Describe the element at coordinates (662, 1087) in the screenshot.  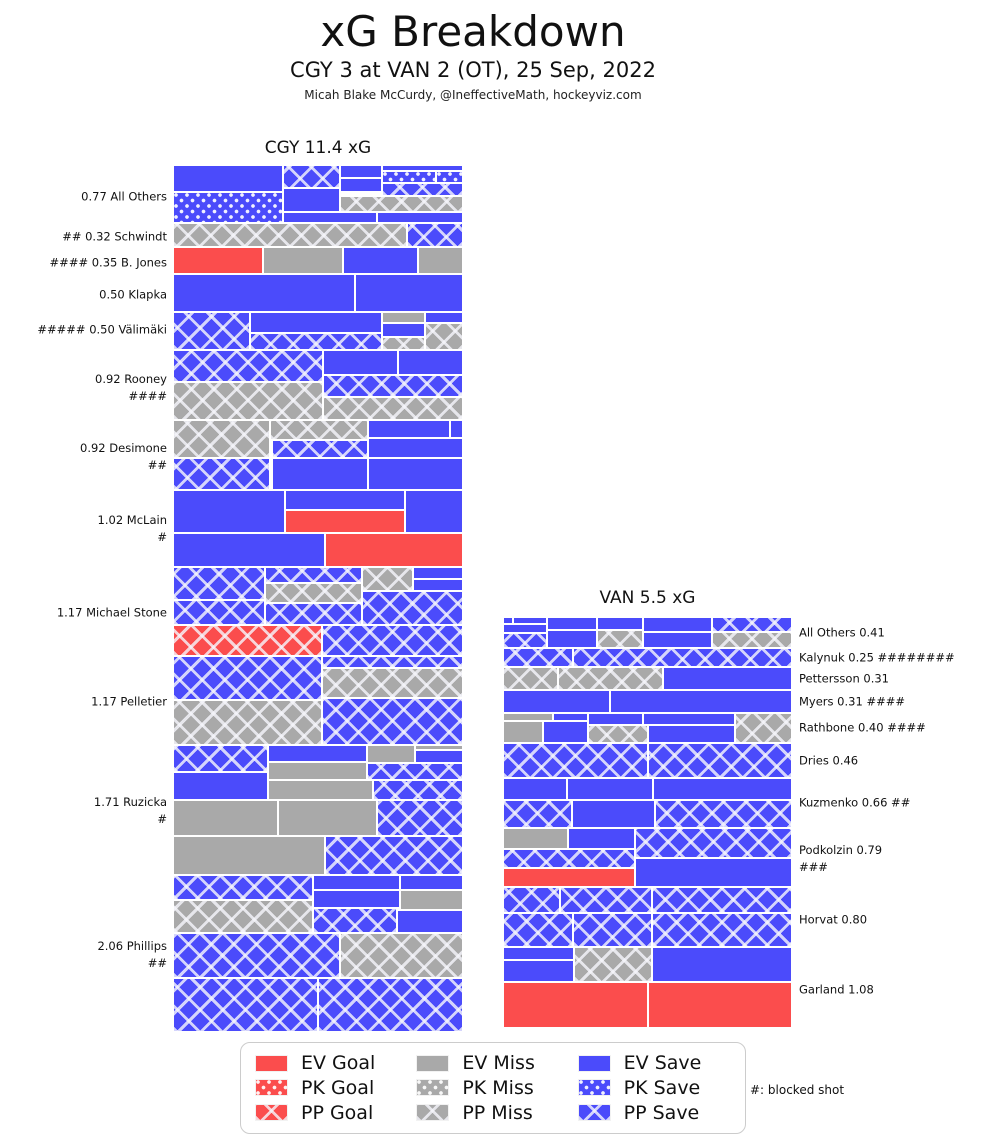
I see `legend-label: PK Save` at that location.